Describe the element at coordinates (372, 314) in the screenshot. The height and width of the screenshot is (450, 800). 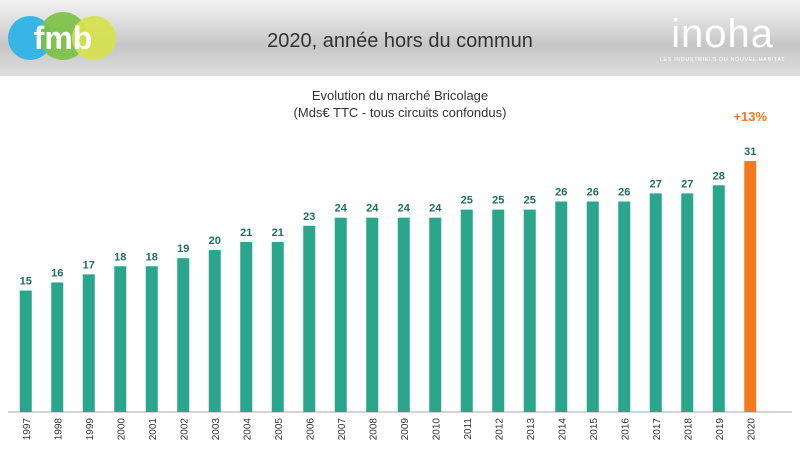
I see `bar-2008` at that location.